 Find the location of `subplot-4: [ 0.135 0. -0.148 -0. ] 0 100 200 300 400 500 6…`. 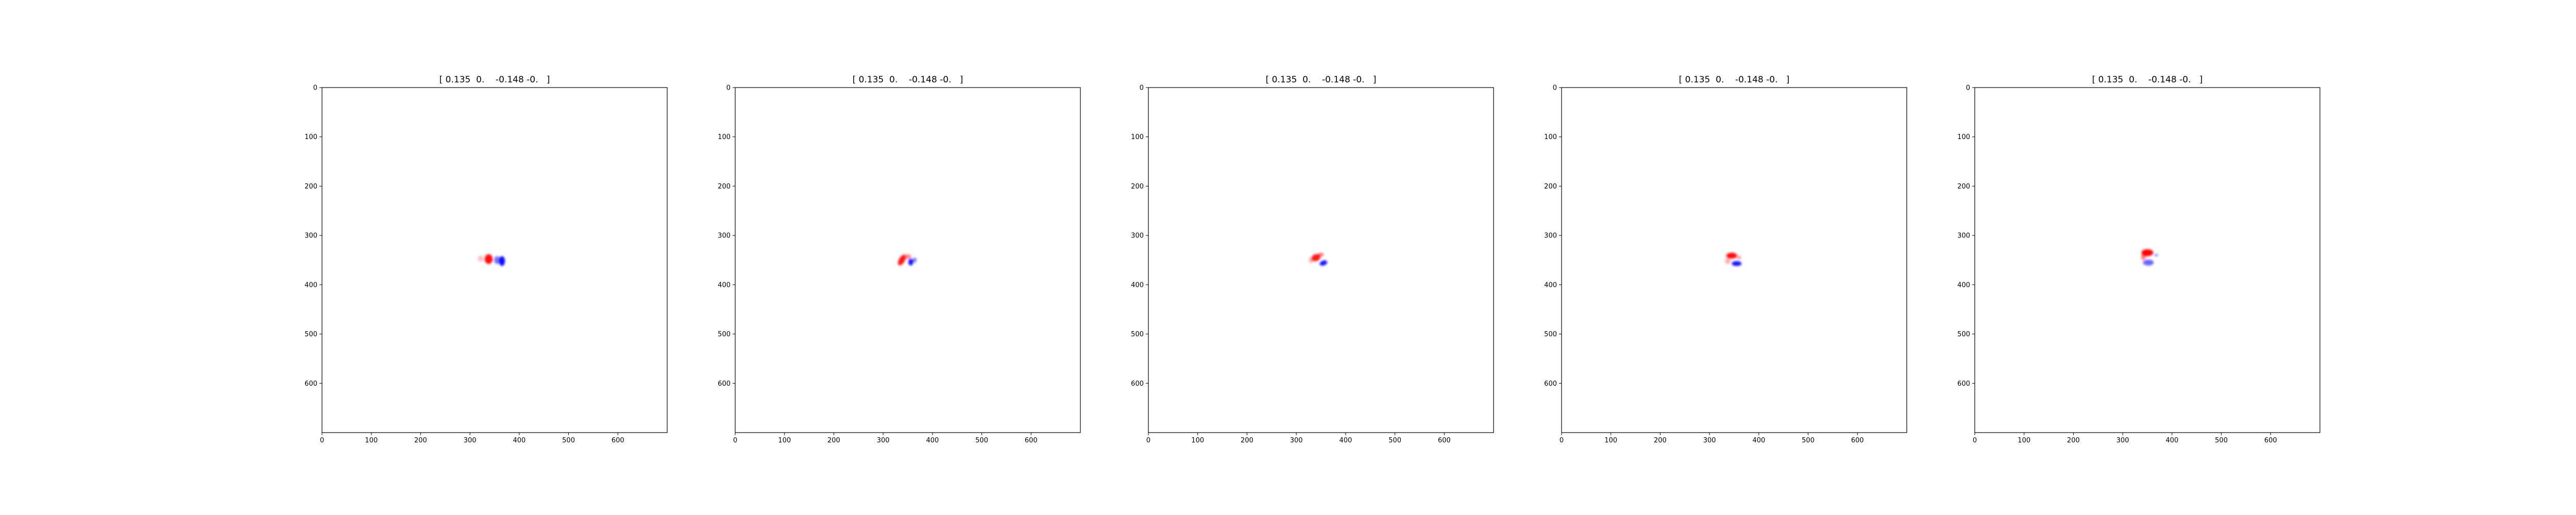

subplot-4: [ 0.135 0. -0.148 -0. ] 0 100 200 300 400 500 6… is located at coordinates (1726, 259).